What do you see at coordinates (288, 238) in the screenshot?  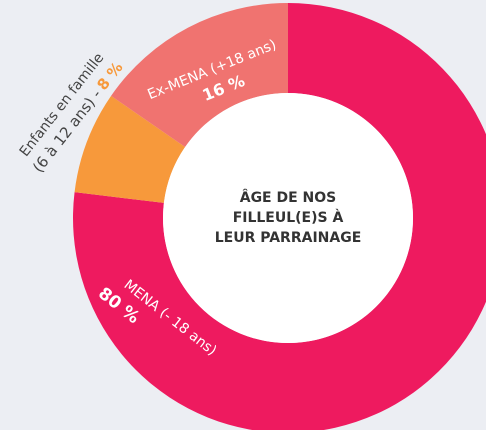 I see `center-title: LEUR PARRAINAGE` at bounding box center [288, 238].